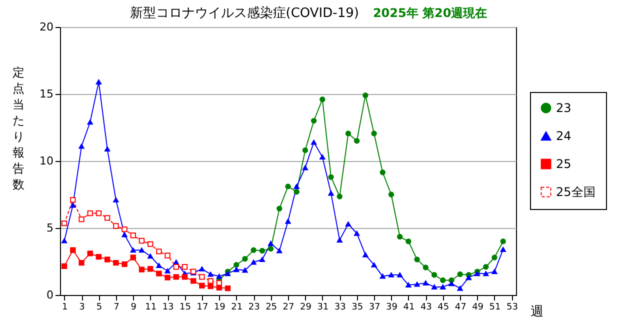  What do you see at coordinates (409, 307) in the screenshot?
I see `x-tick-label: 41` at bounding box center [409, 307].